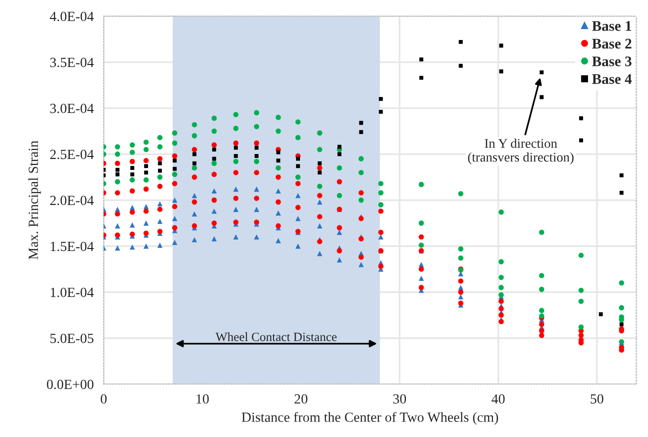 The width and height of the screenshot is (648, 437). I want to click on y-tick-label: 2.5E-04, so click(72, 155).